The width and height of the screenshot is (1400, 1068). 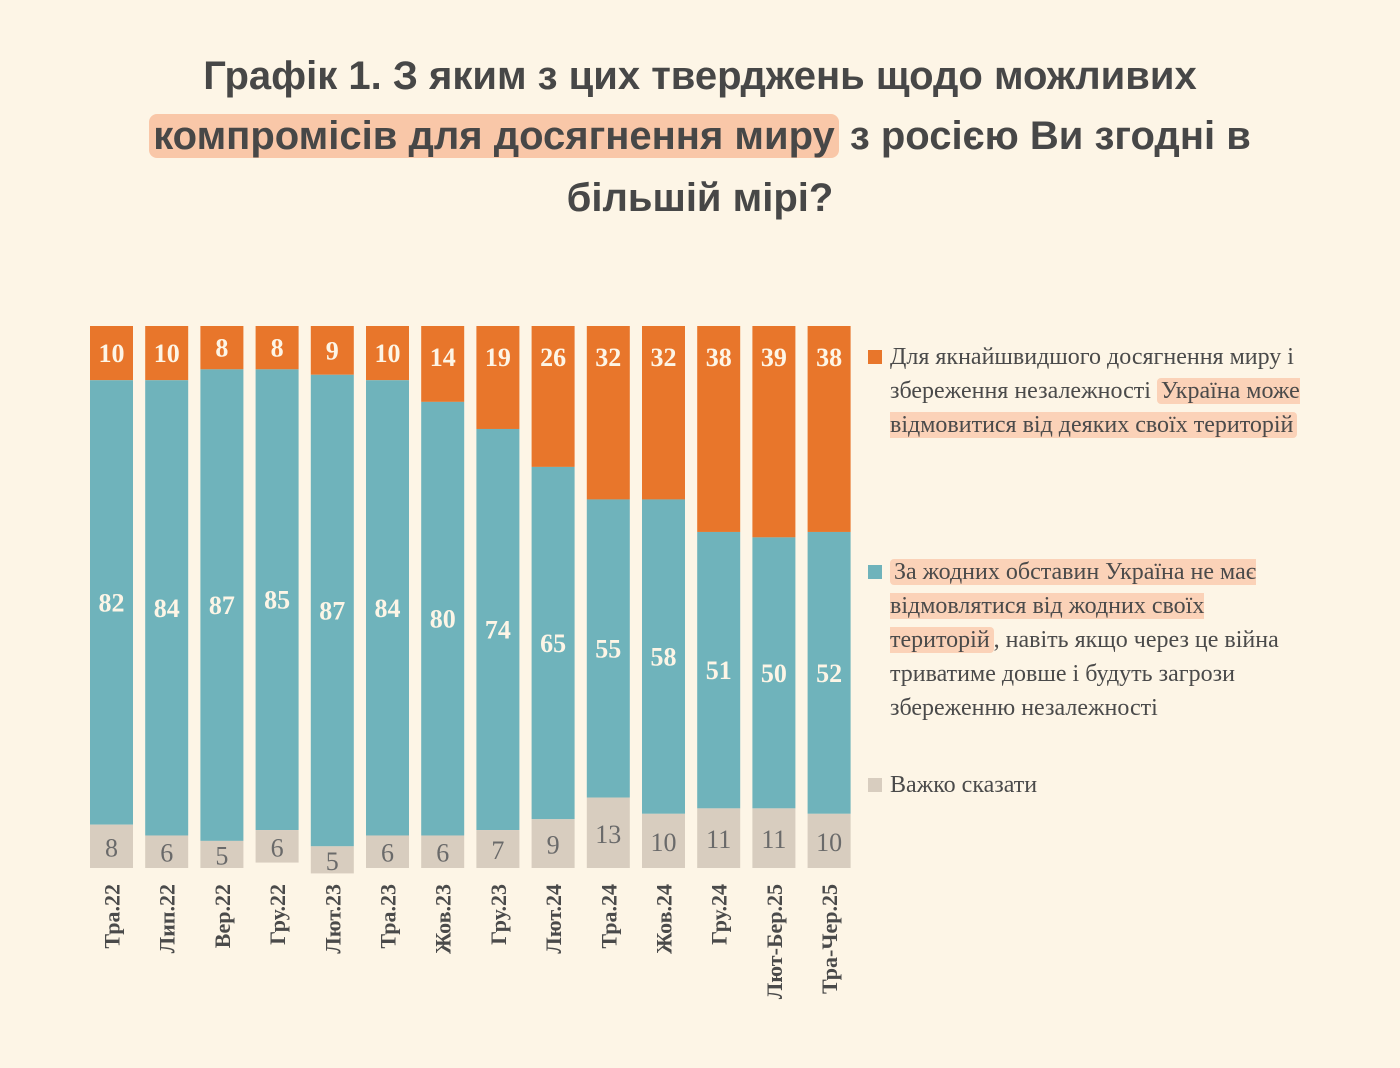 I want to click on x-tick-label-3: Гру.22, so click(x=277, y=914).